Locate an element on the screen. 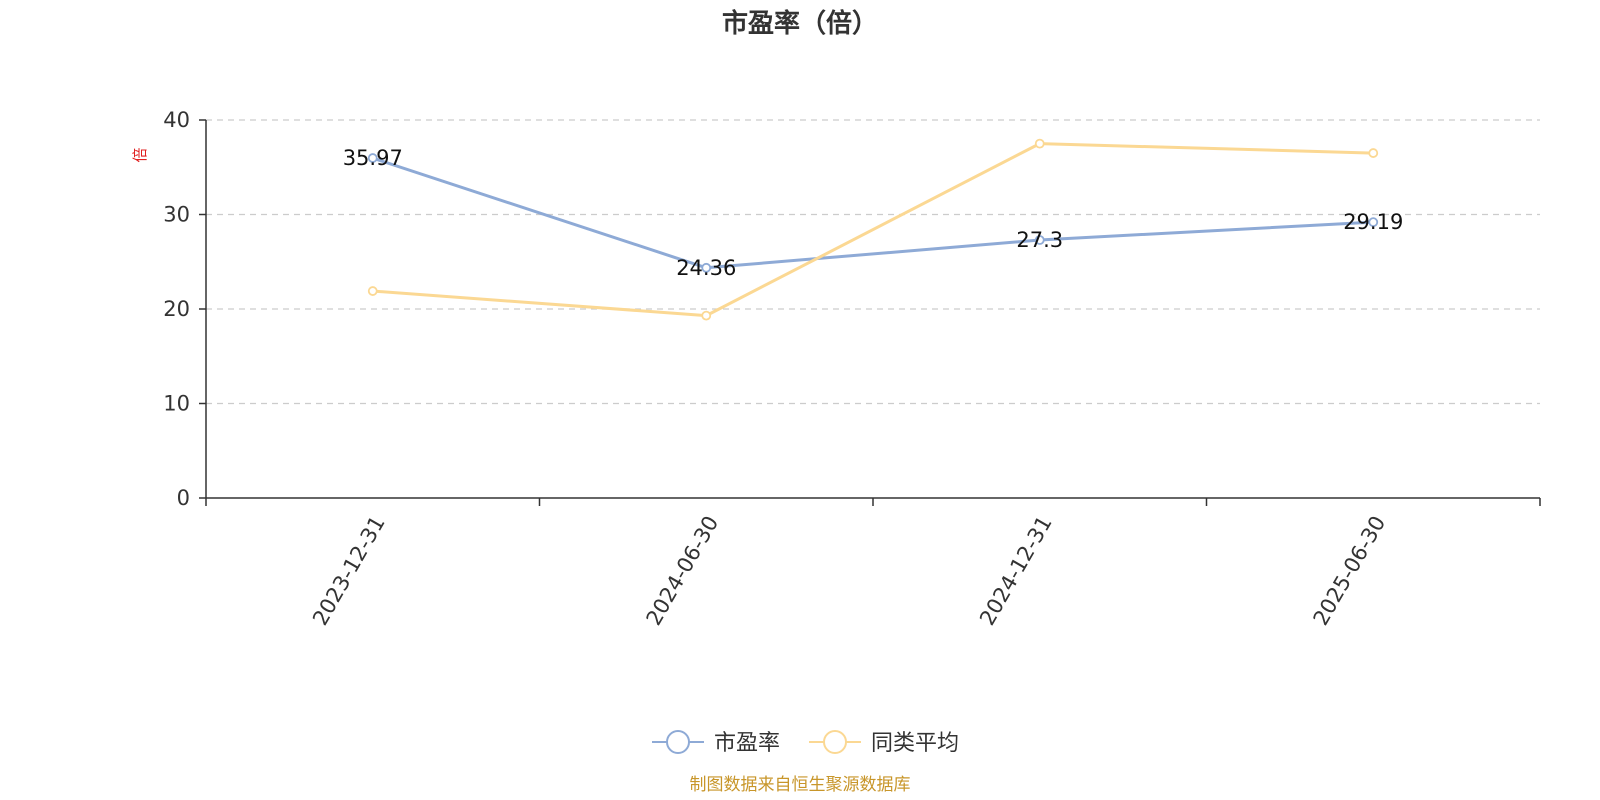 Image resolution: width=1600 pixels, height=800 pixels. data-label: 24.36 is located at coordinates (706, 268).